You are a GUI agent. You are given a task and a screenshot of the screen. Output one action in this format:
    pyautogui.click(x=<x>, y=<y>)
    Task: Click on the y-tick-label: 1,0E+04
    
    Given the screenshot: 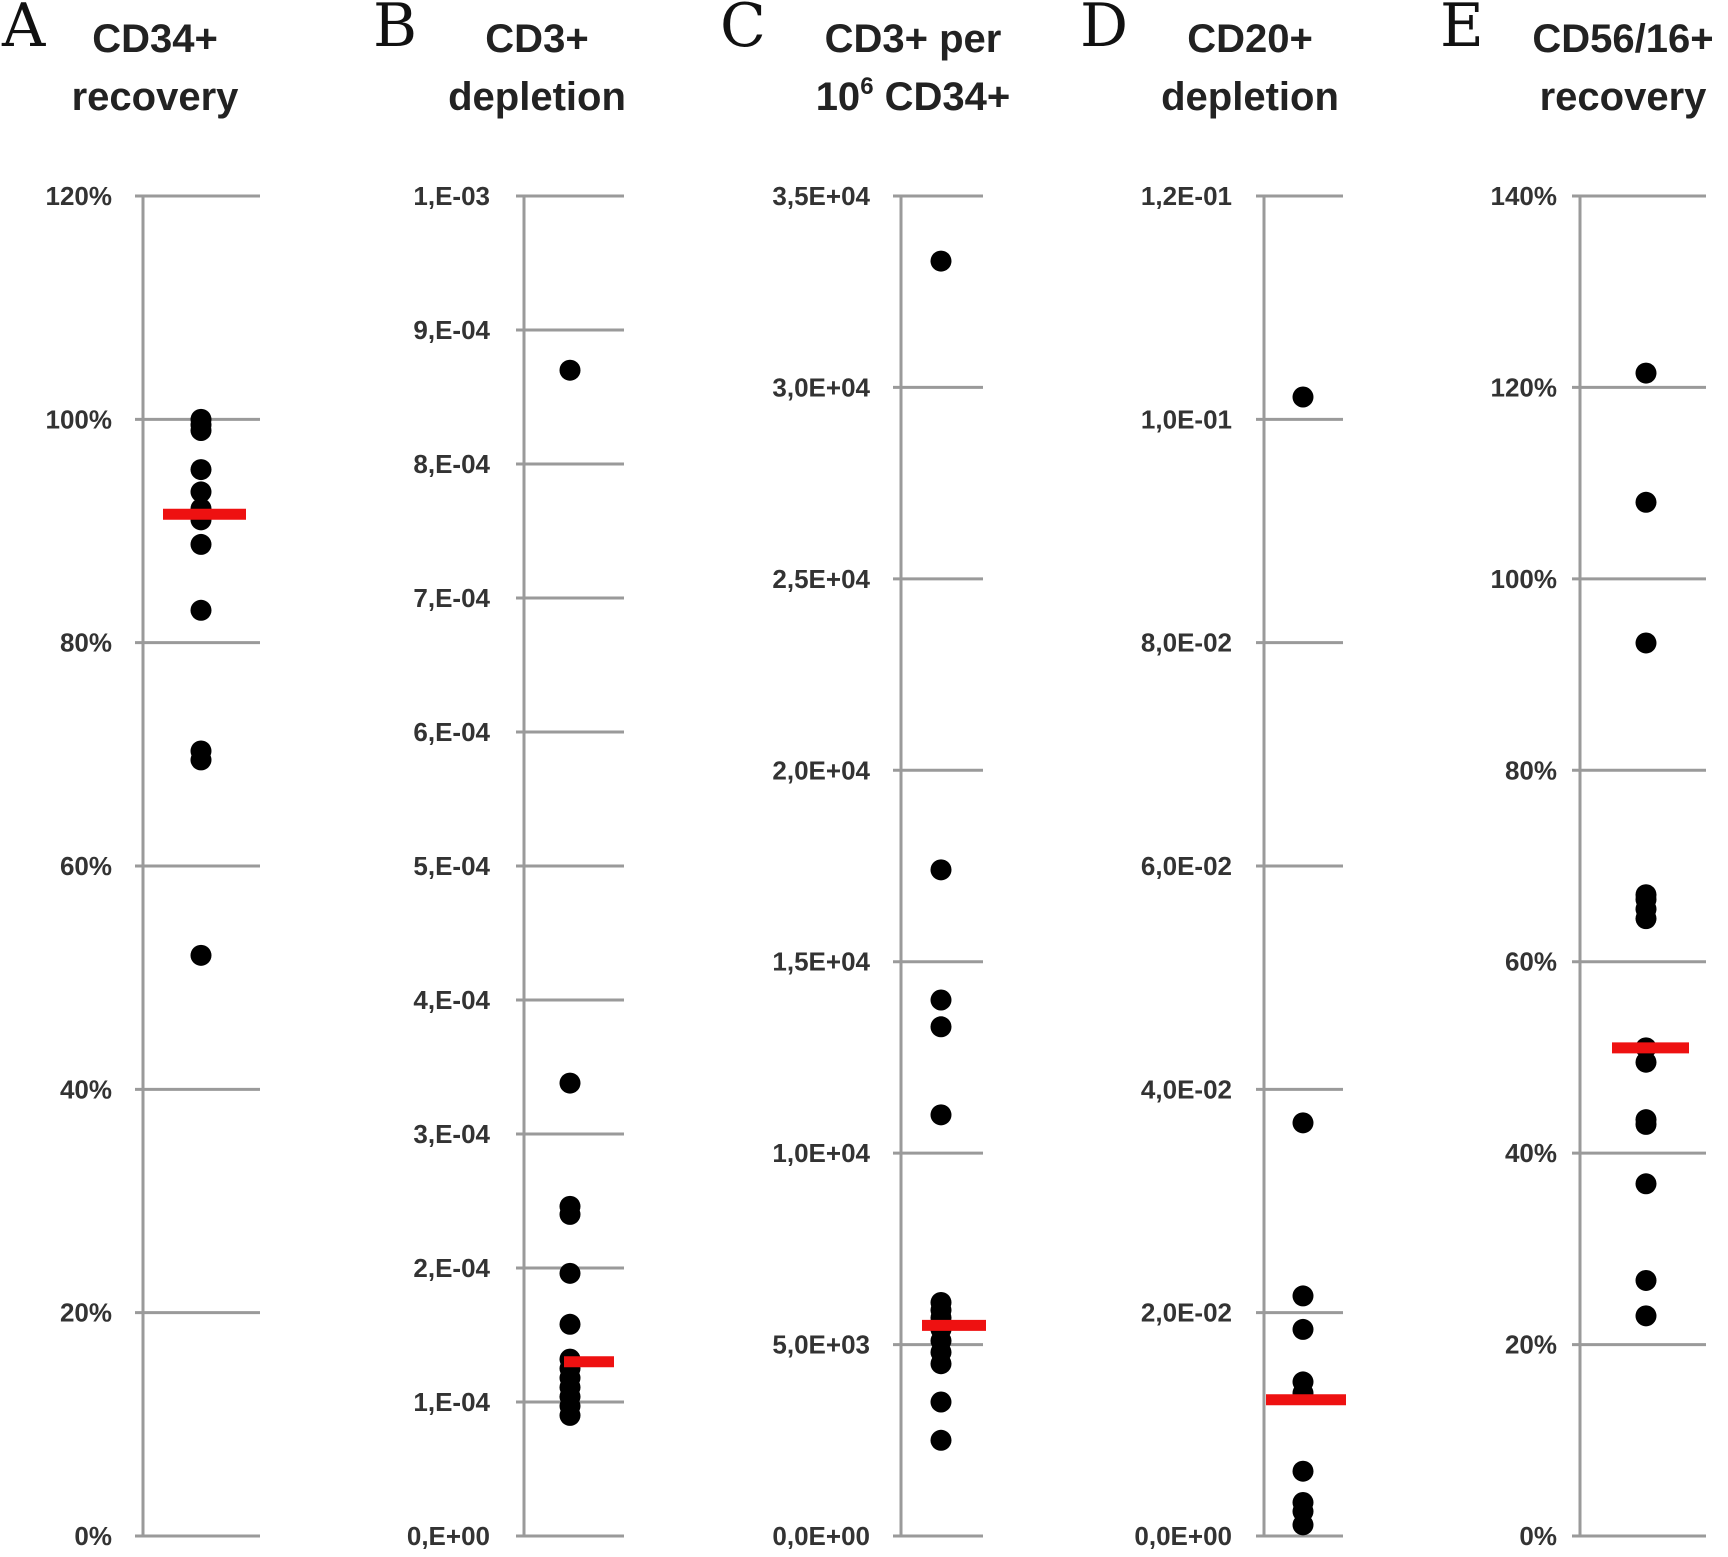 What is the action you would take?
    pyautogui.click(x=821, y=1153)
    